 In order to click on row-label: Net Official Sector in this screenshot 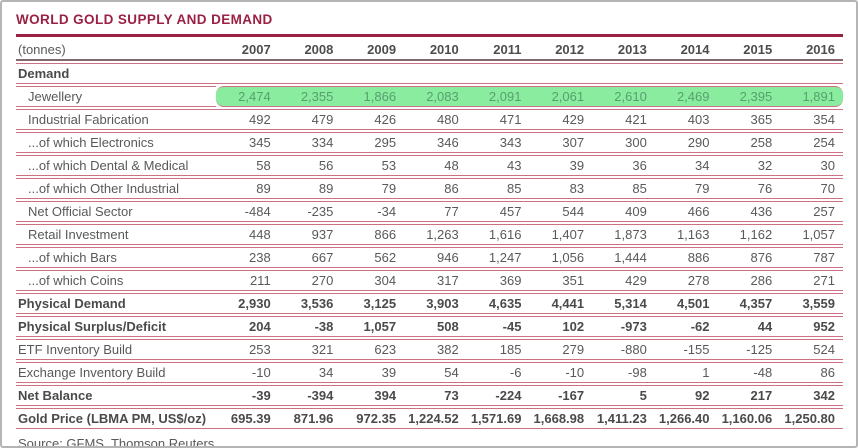, I will do `click(116, 211)`.